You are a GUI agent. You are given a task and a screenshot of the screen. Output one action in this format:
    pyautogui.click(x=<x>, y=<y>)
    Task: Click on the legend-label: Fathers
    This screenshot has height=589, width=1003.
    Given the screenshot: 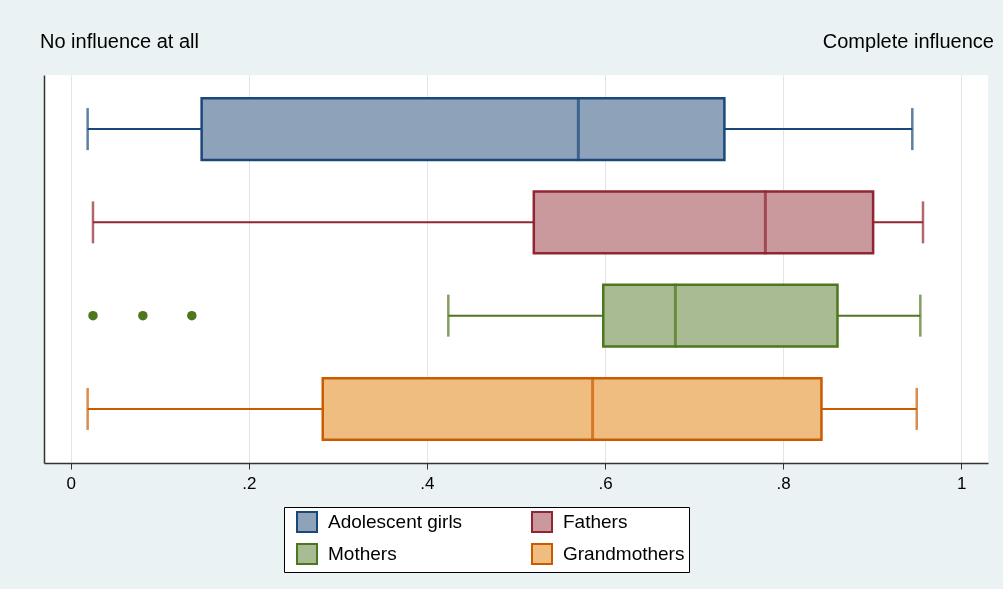 What is the action you would take?
    pyautogui.click(x=595, y=521)
    